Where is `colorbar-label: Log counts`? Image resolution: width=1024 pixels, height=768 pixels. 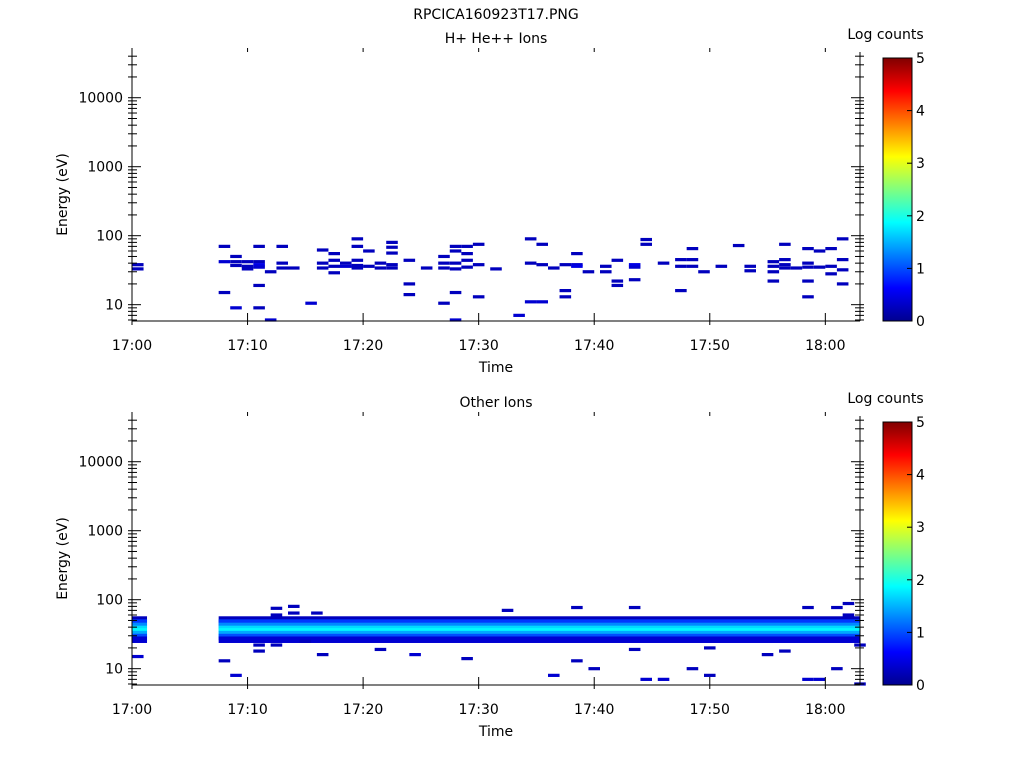
colorbar-label: Log counts is located at coordinates (885, 35).